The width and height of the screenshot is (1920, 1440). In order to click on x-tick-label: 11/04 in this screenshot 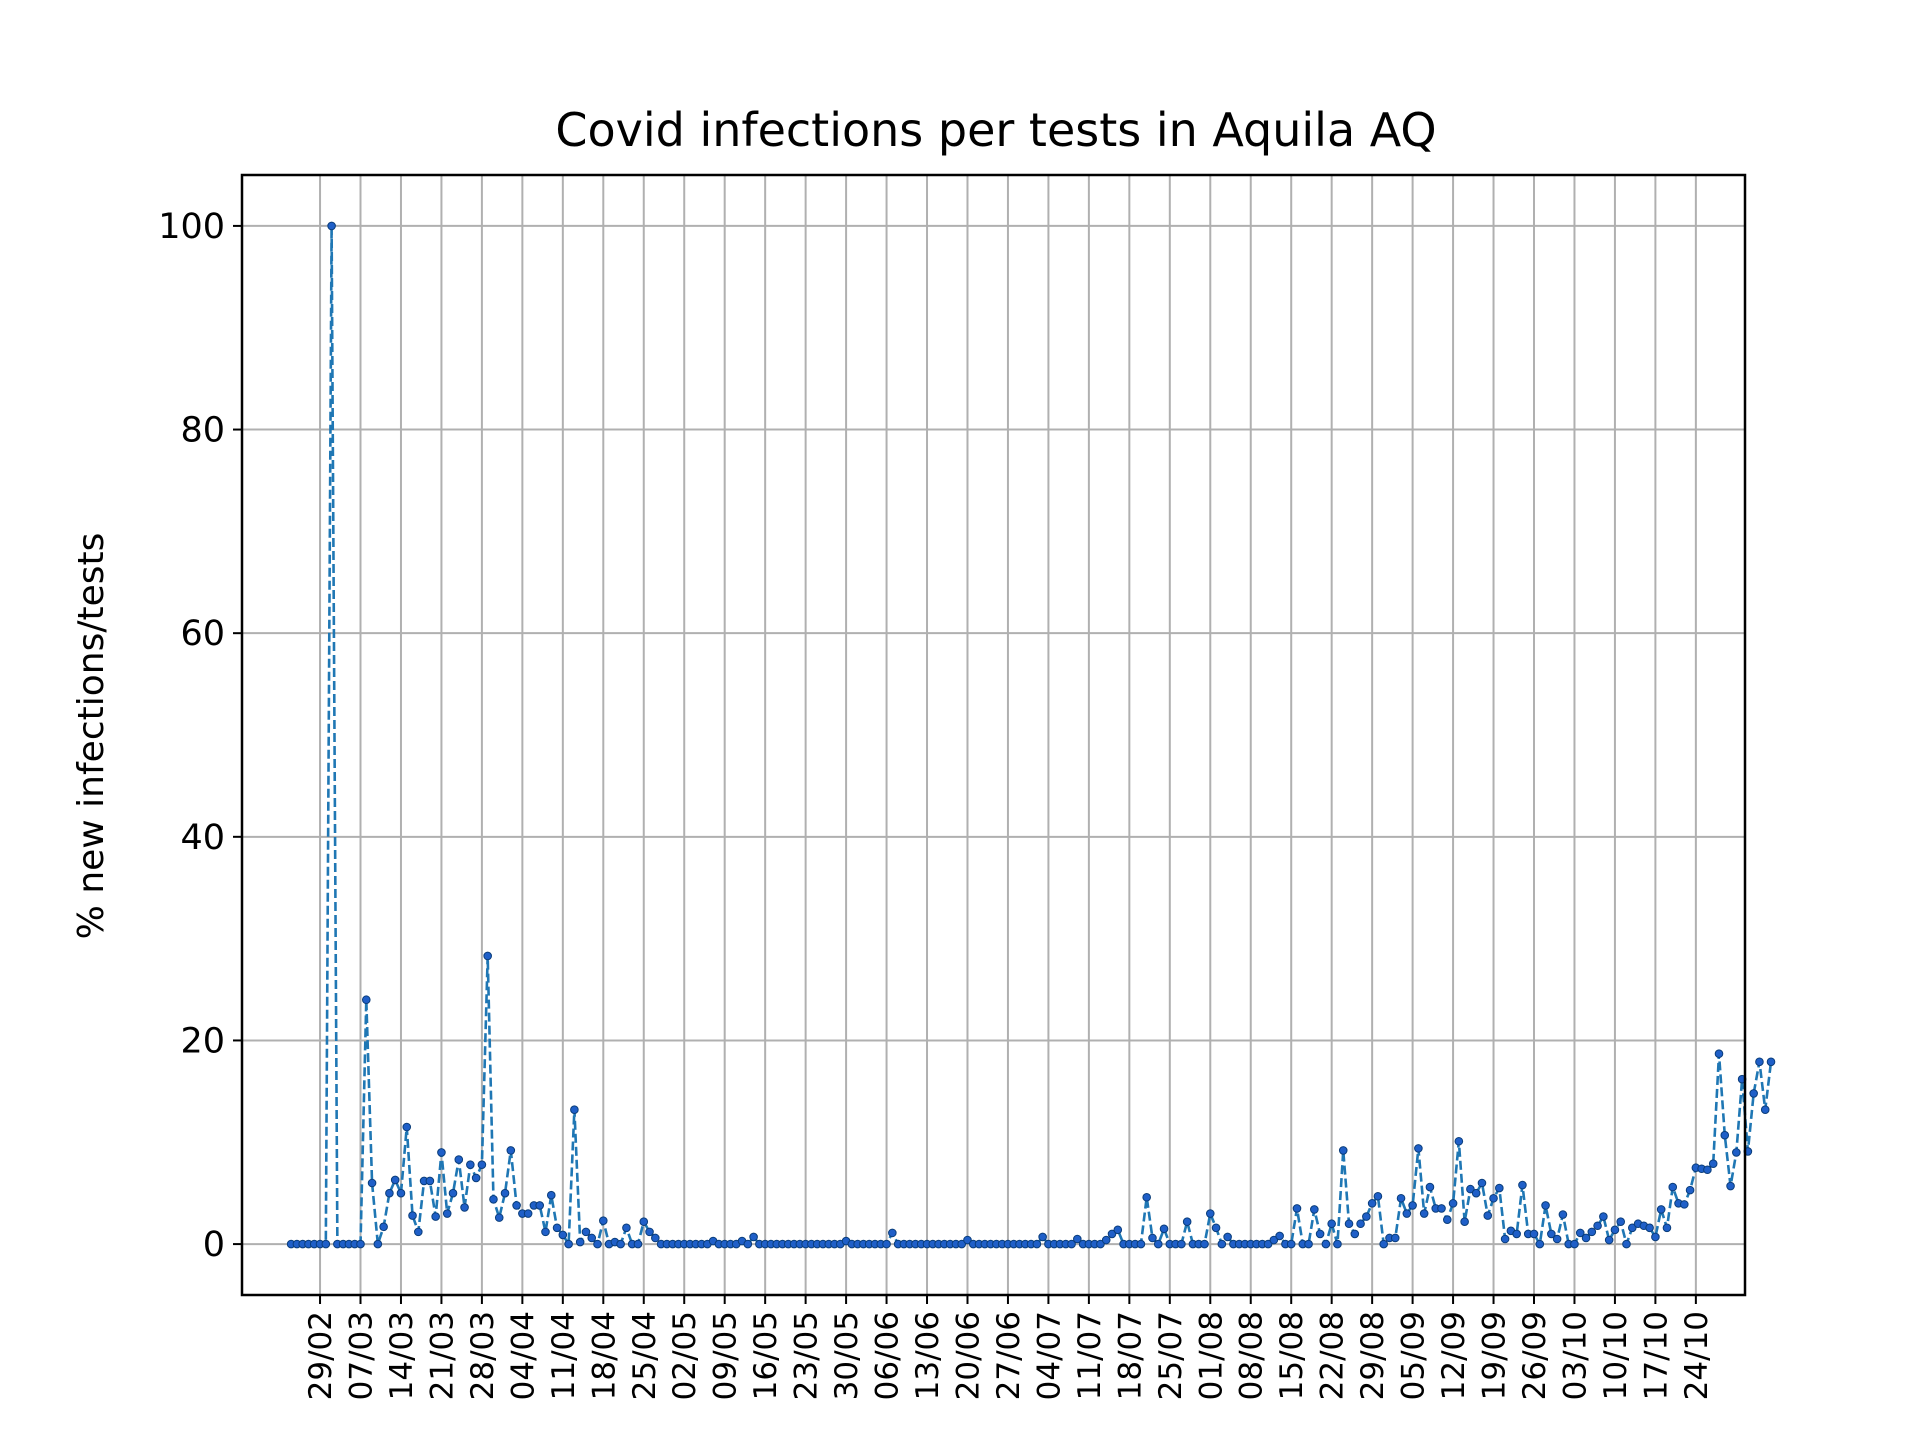, I will do `click(564, 1355)`.